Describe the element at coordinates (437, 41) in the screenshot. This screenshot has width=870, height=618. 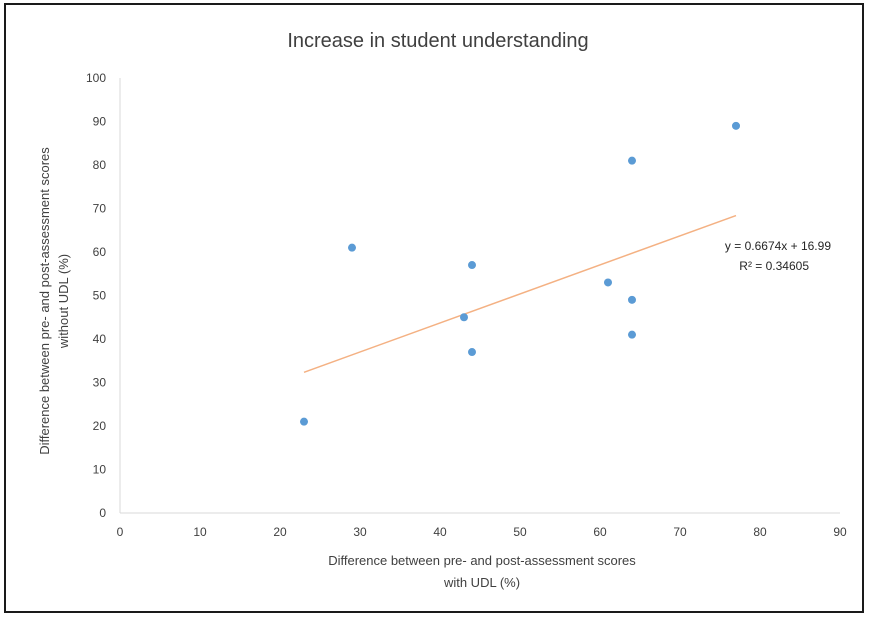
I see `chart-title: Increase in student understanding` at that location.